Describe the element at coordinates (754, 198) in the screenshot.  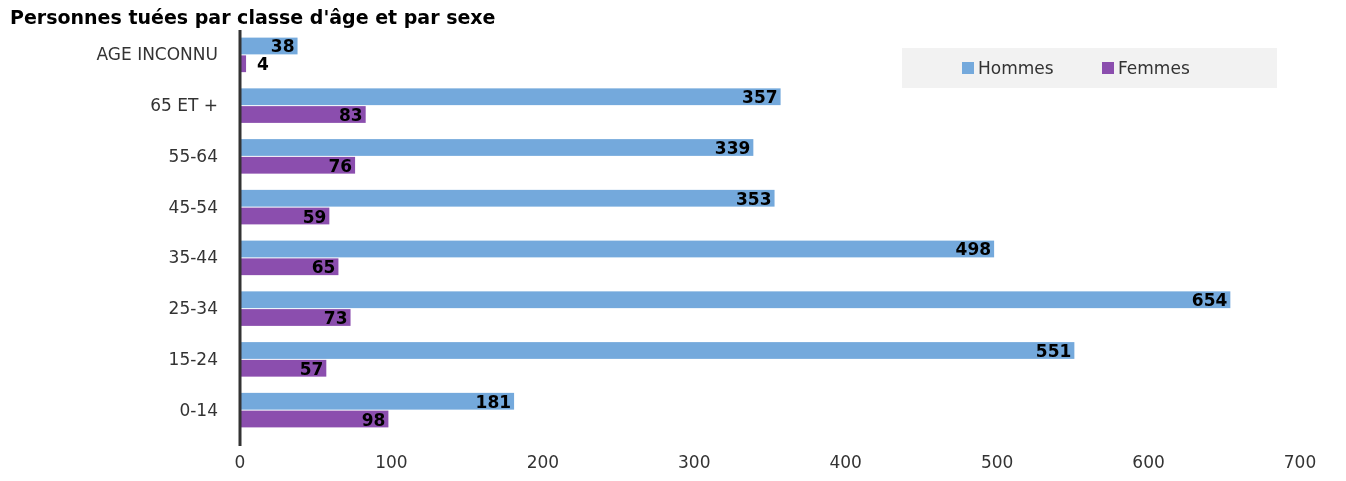
I see `data-label: 353` at that location.